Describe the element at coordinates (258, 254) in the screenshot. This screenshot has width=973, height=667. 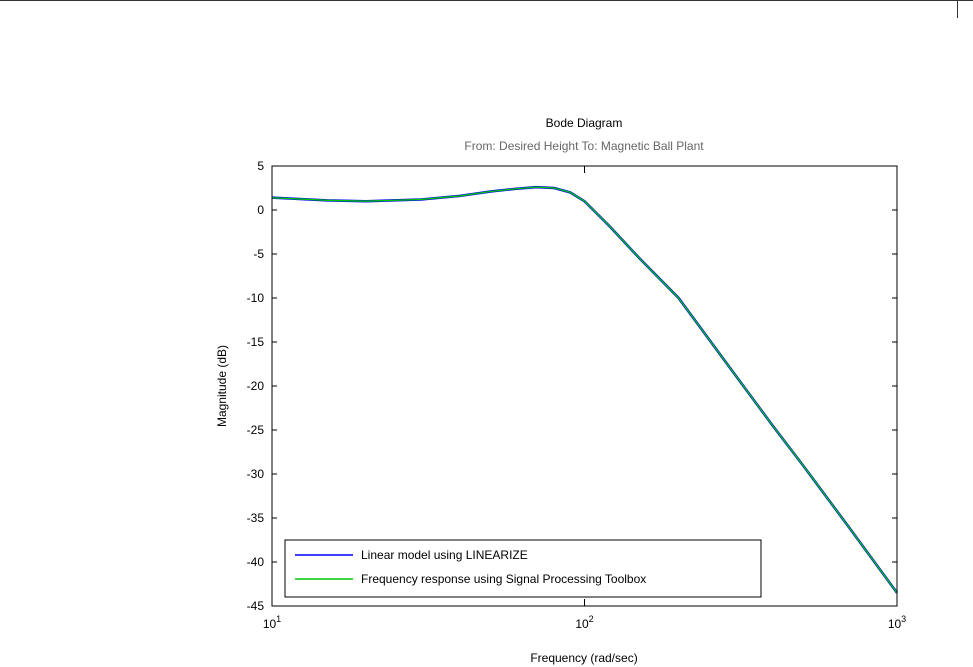
I see `y-tick-label: -5` at that location.